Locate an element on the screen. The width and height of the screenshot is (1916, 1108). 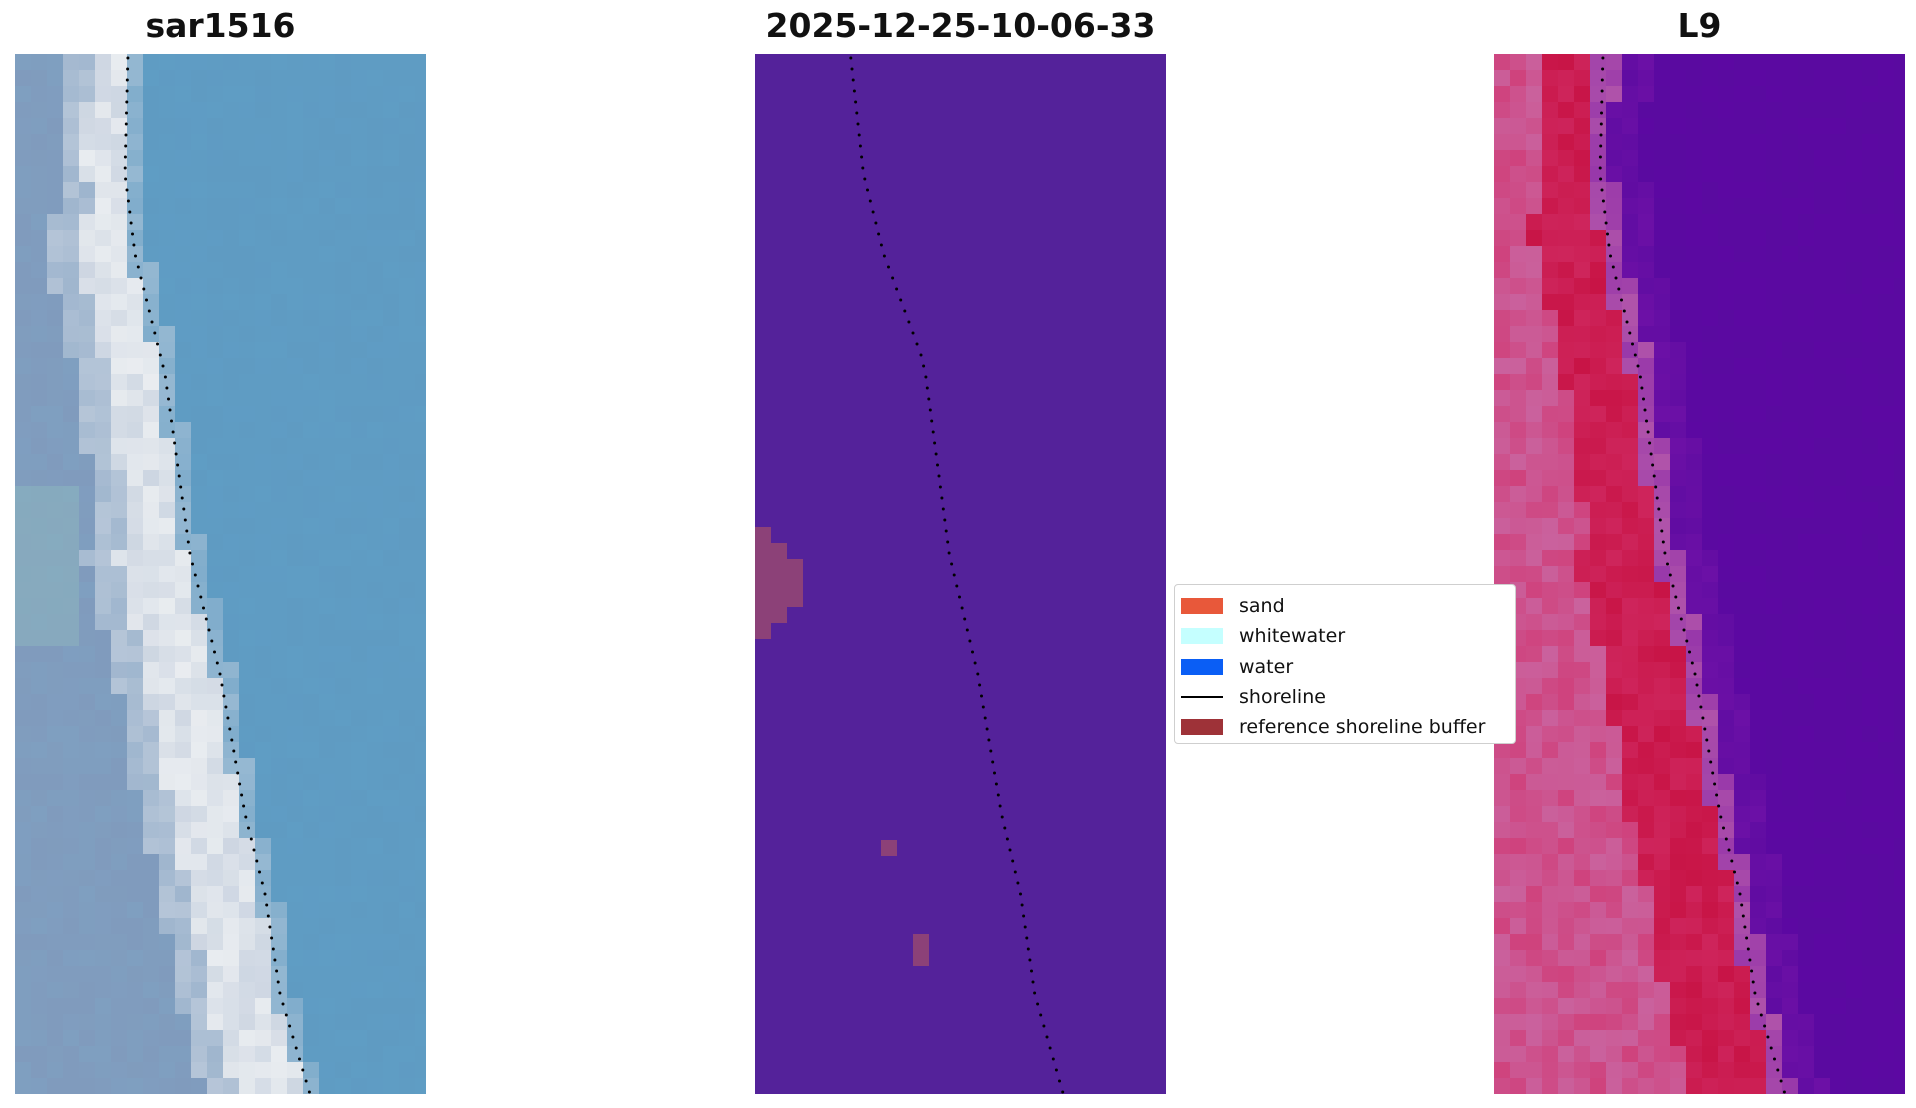
whitewater-swatch is located at coordinates (1202, 636).